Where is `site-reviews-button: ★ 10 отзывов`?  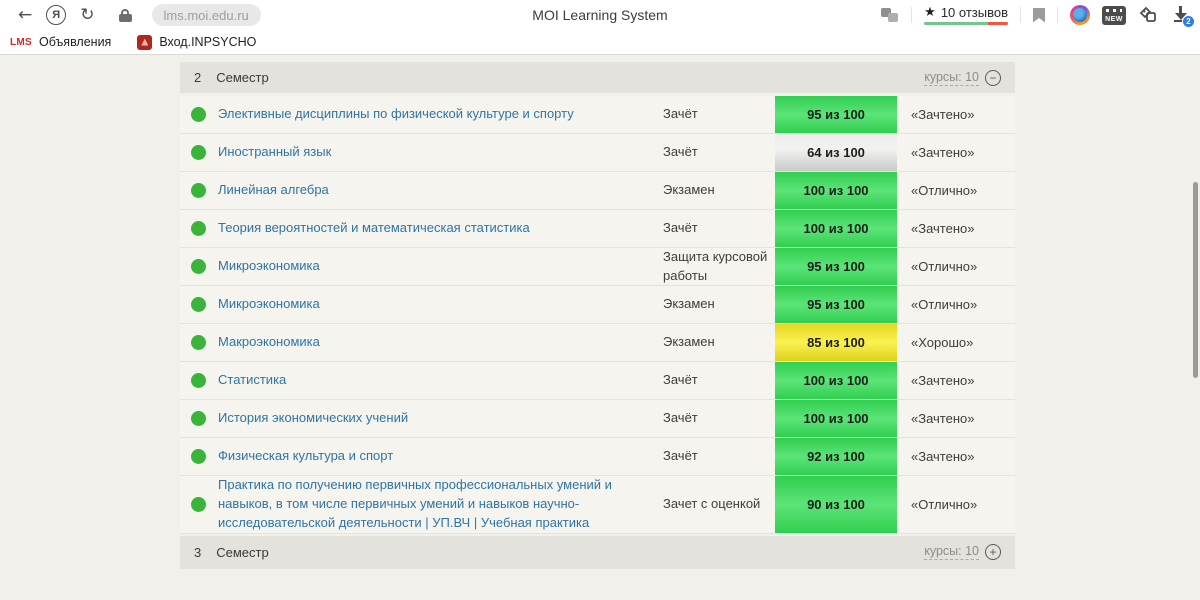
site-reviews-button: ★ 10 отзывов is located at coordinates (966, 15).